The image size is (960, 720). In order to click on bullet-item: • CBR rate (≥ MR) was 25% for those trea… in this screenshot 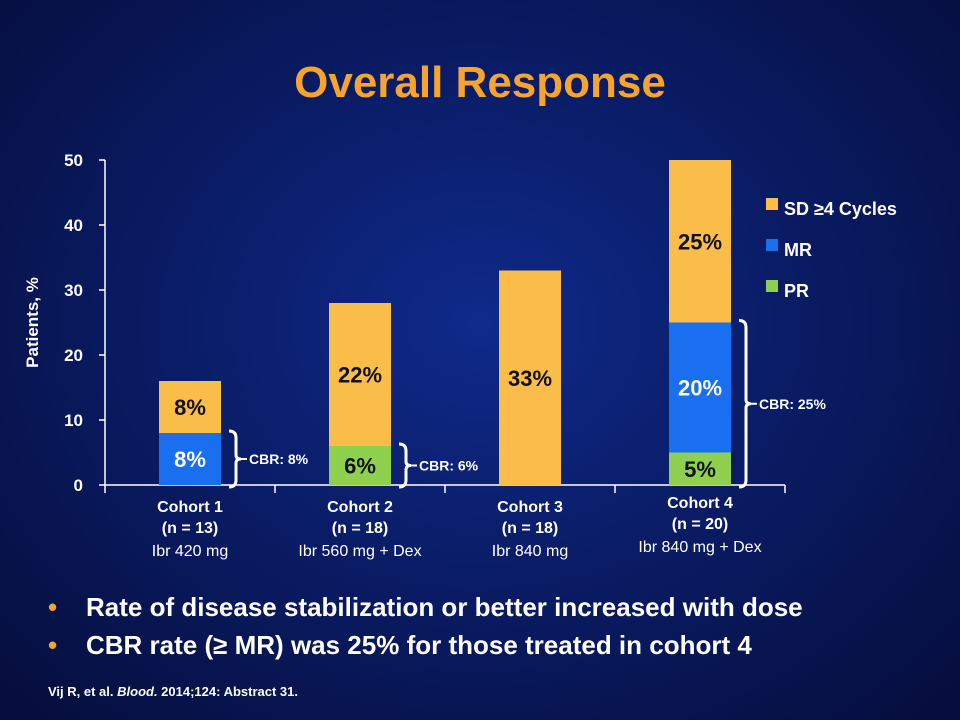, I will do `click(488, 645)`.